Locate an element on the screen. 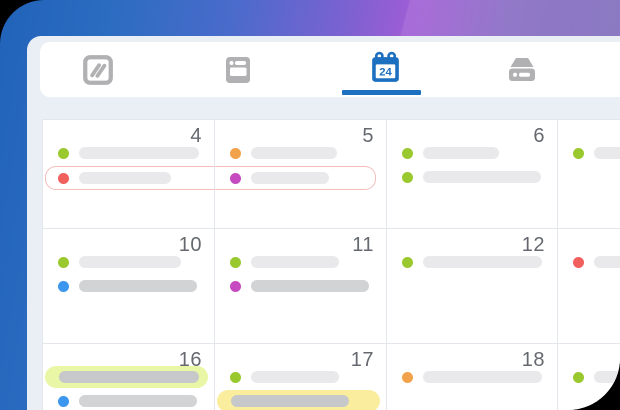 This screenshot has width=620, height=410. calendar-day-cell: 4 is located at coordinates (129, 174).